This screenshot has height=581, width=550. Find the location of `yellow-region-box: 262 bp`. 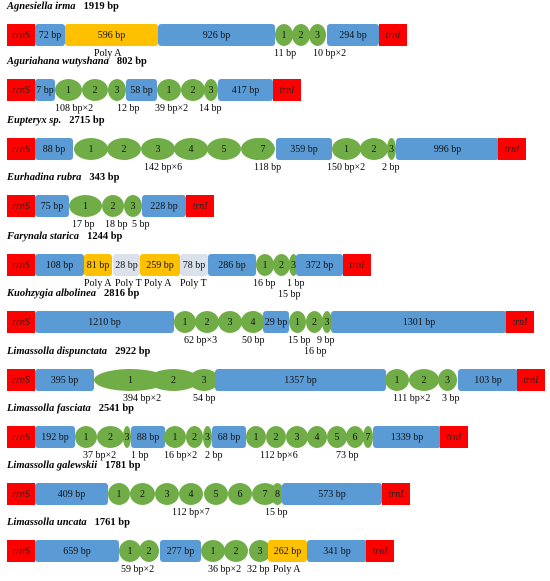

yellow-region-box: 262 bp is located at coordinates (287, 551).